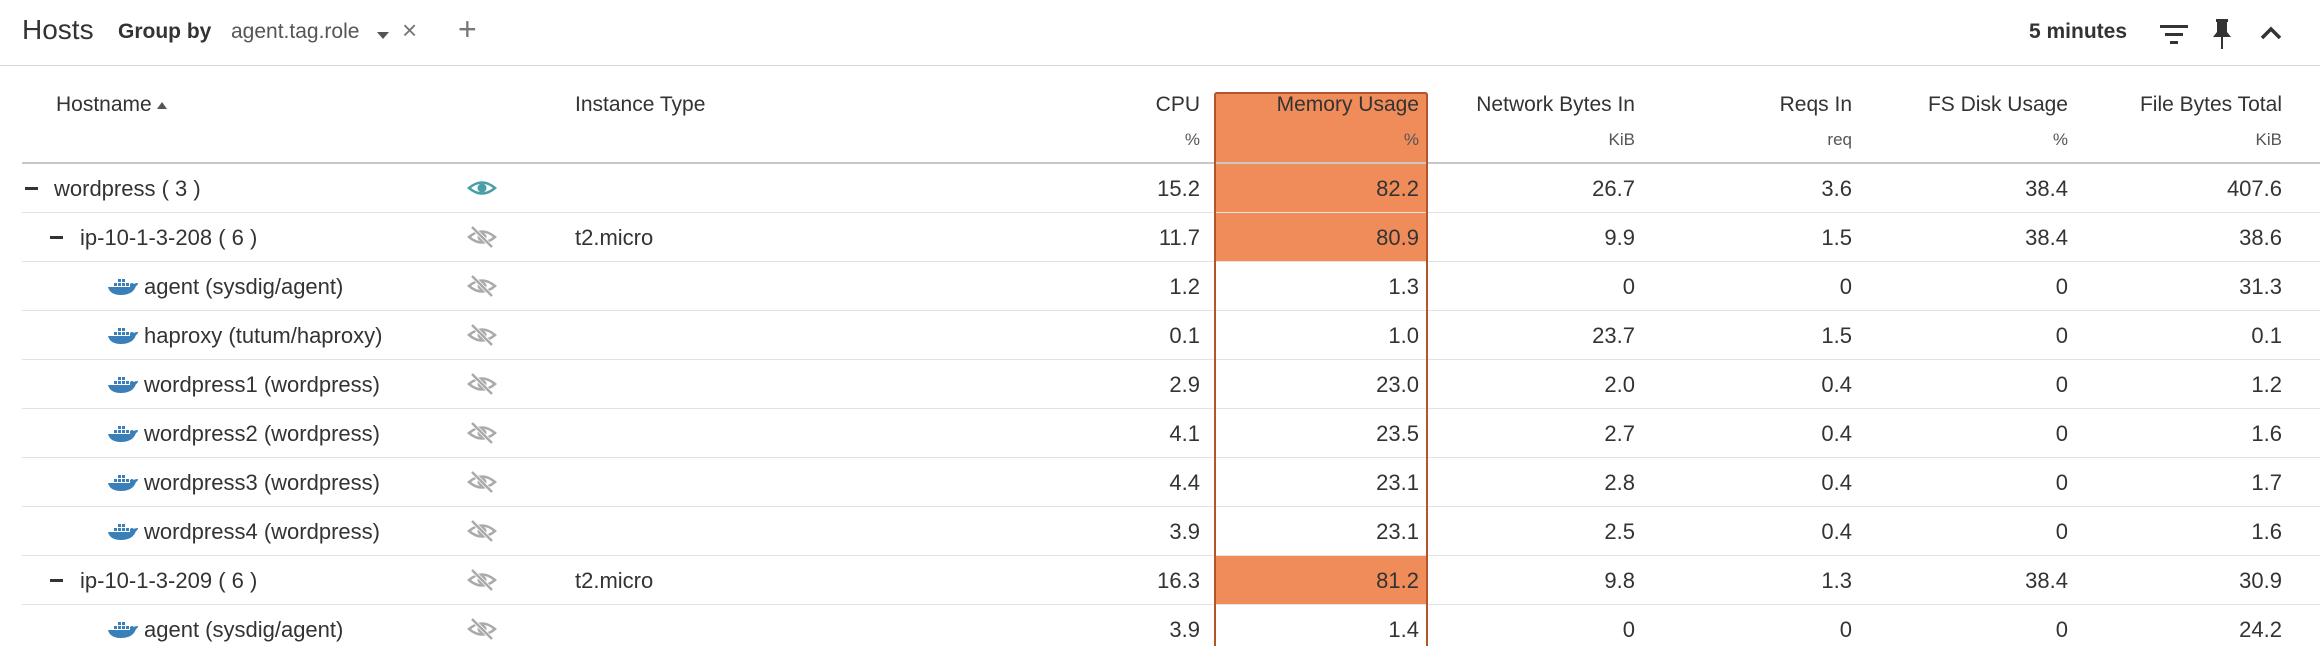  What do you see at coordinates (482, 188) in the screenshot?
I see `eye-icon` at bounding box center [482, 188].